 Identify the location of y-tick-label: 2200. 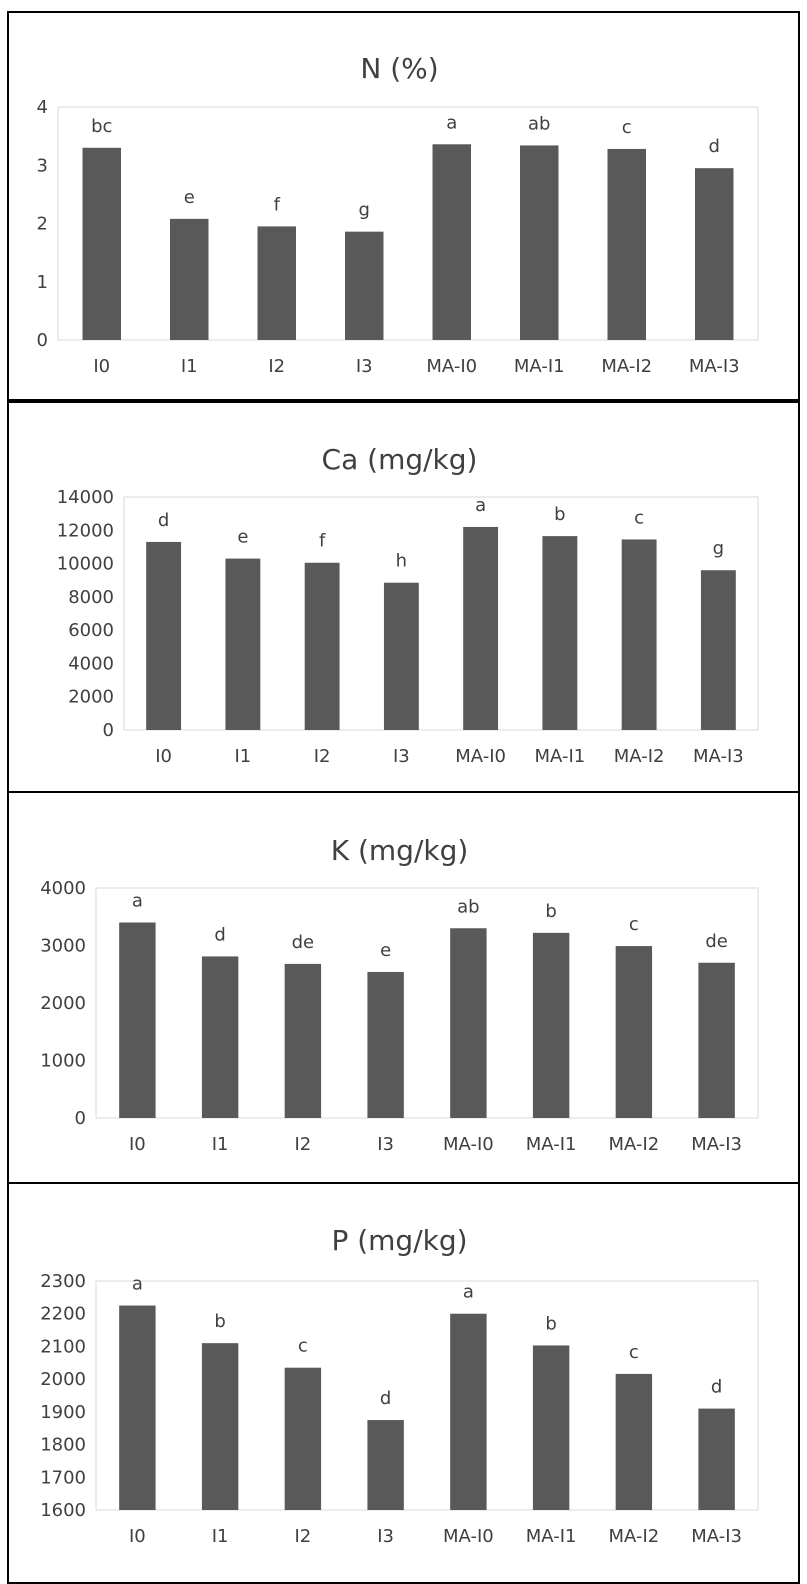
(63, 1314).